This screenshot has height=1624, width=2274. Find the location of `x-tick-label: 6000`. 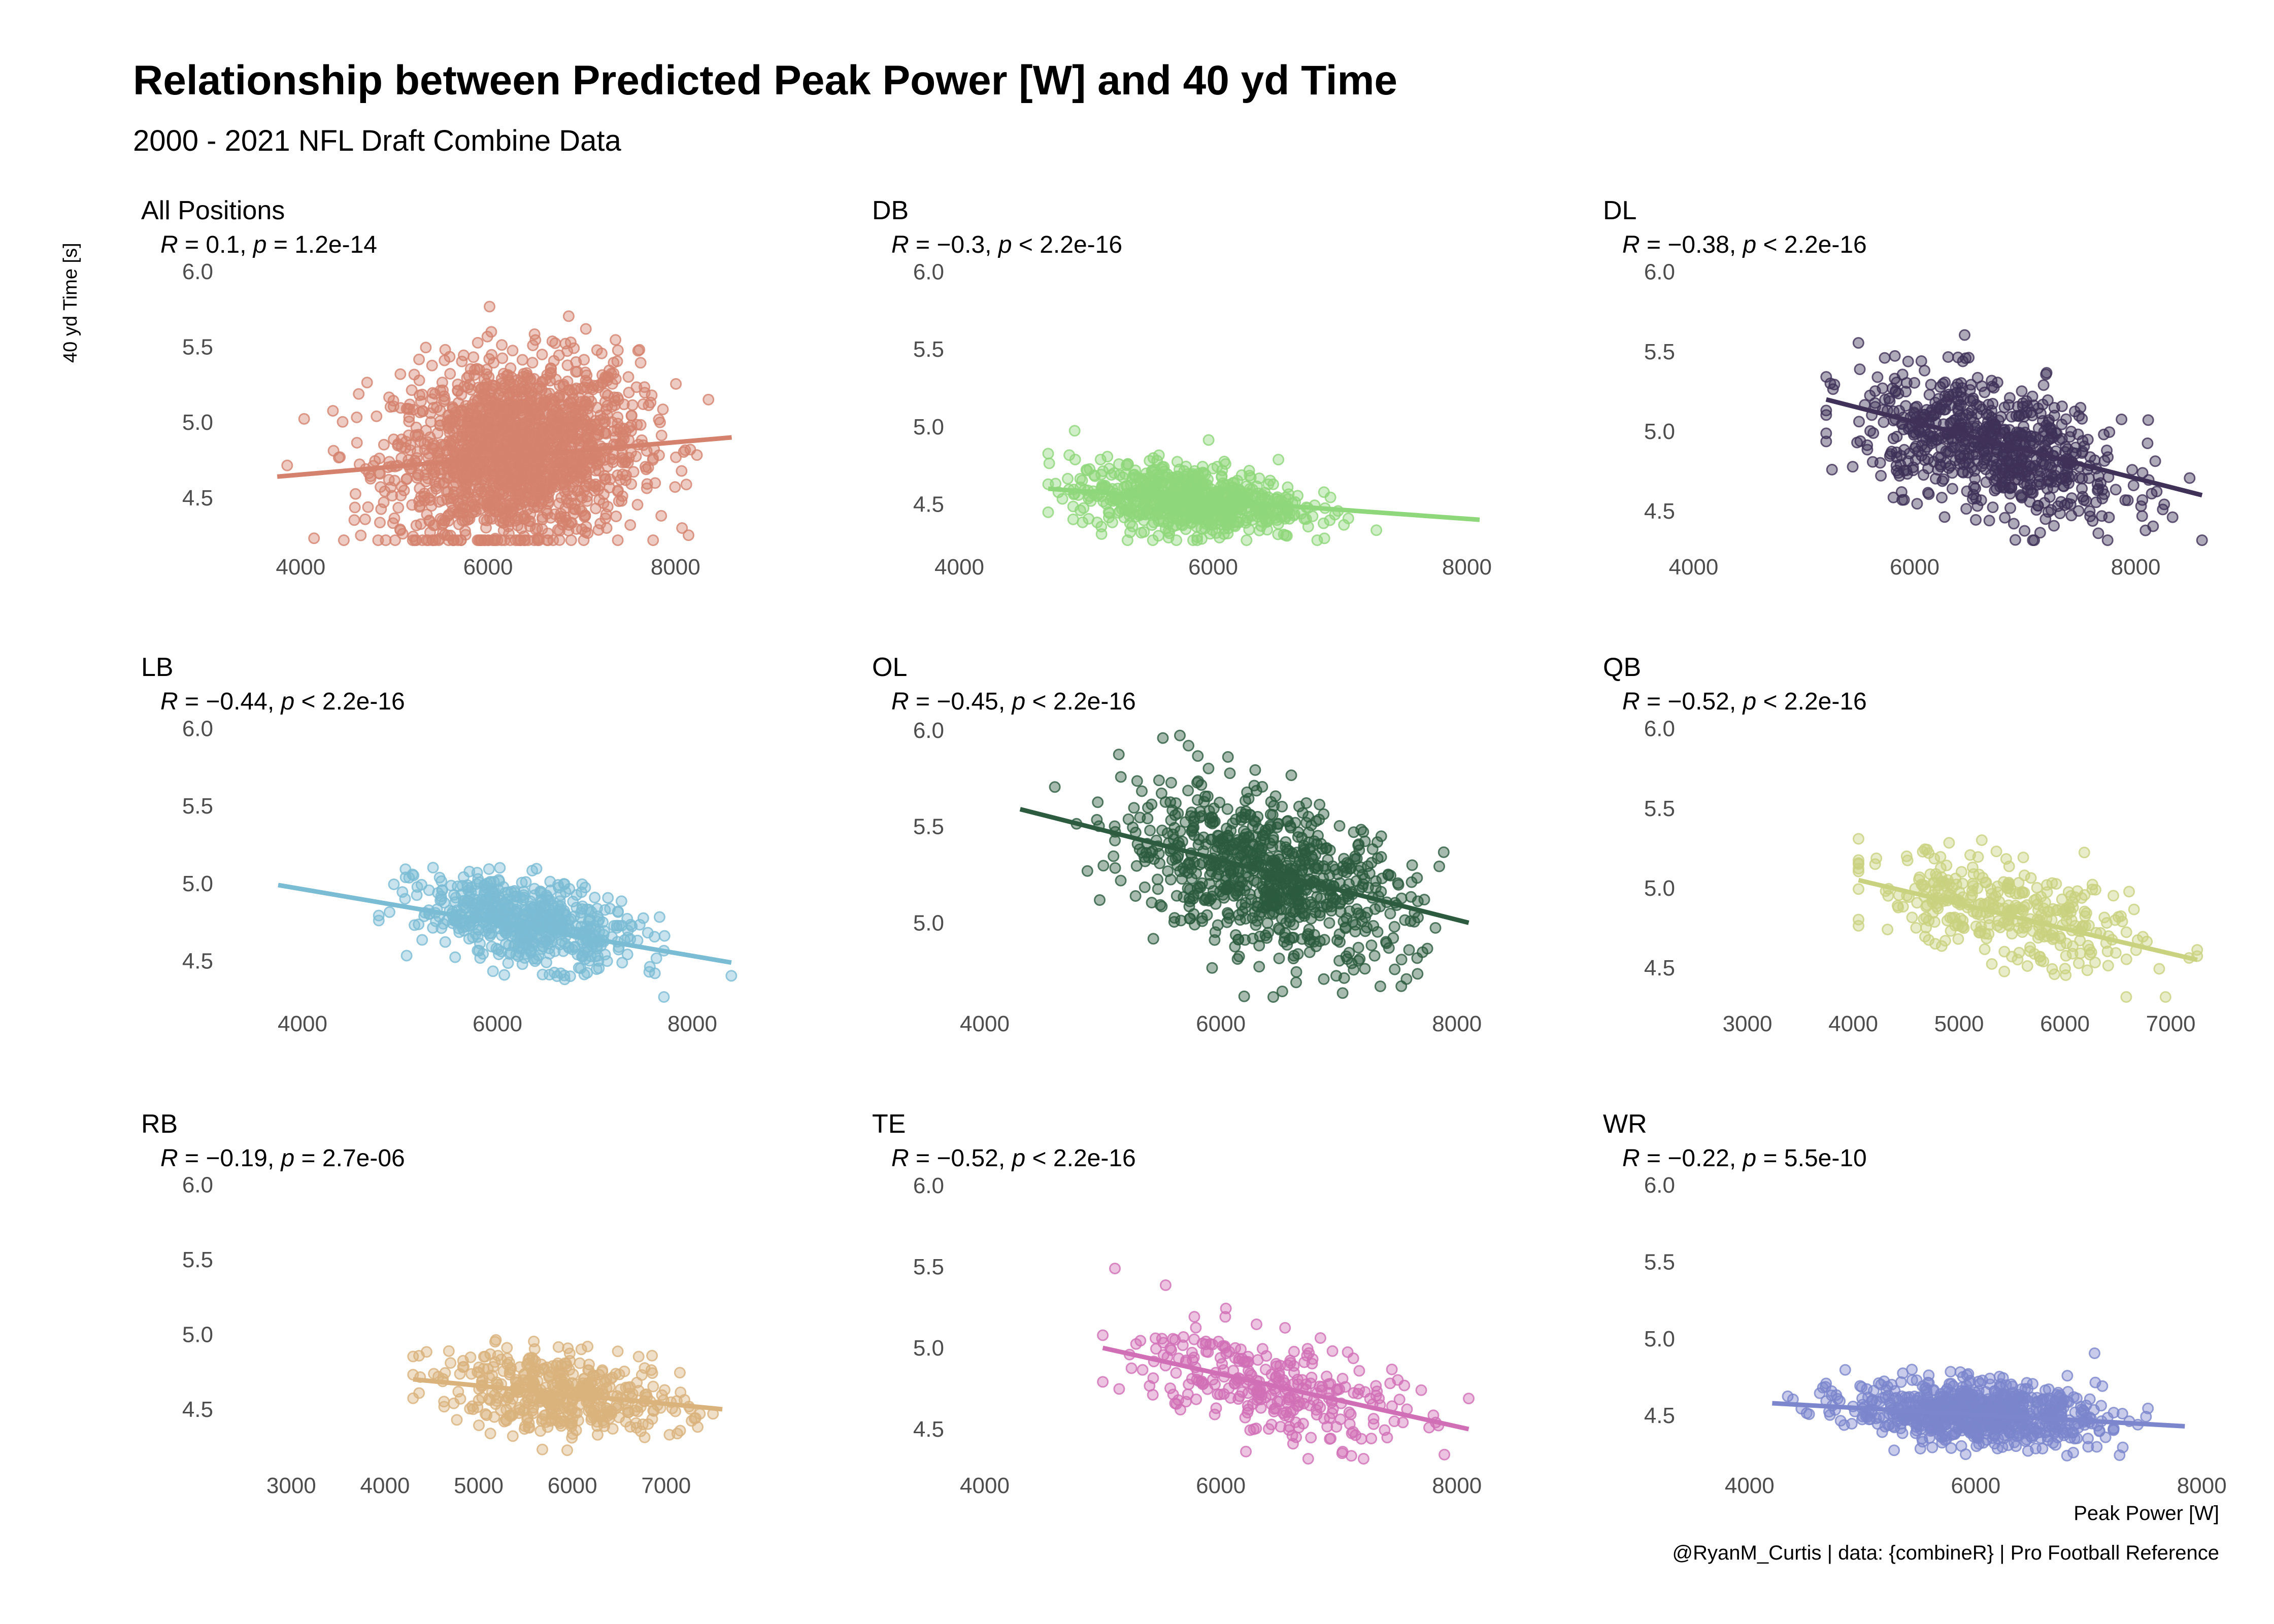

x-tick-label: 6000 is located at coordinates (498, 1023).